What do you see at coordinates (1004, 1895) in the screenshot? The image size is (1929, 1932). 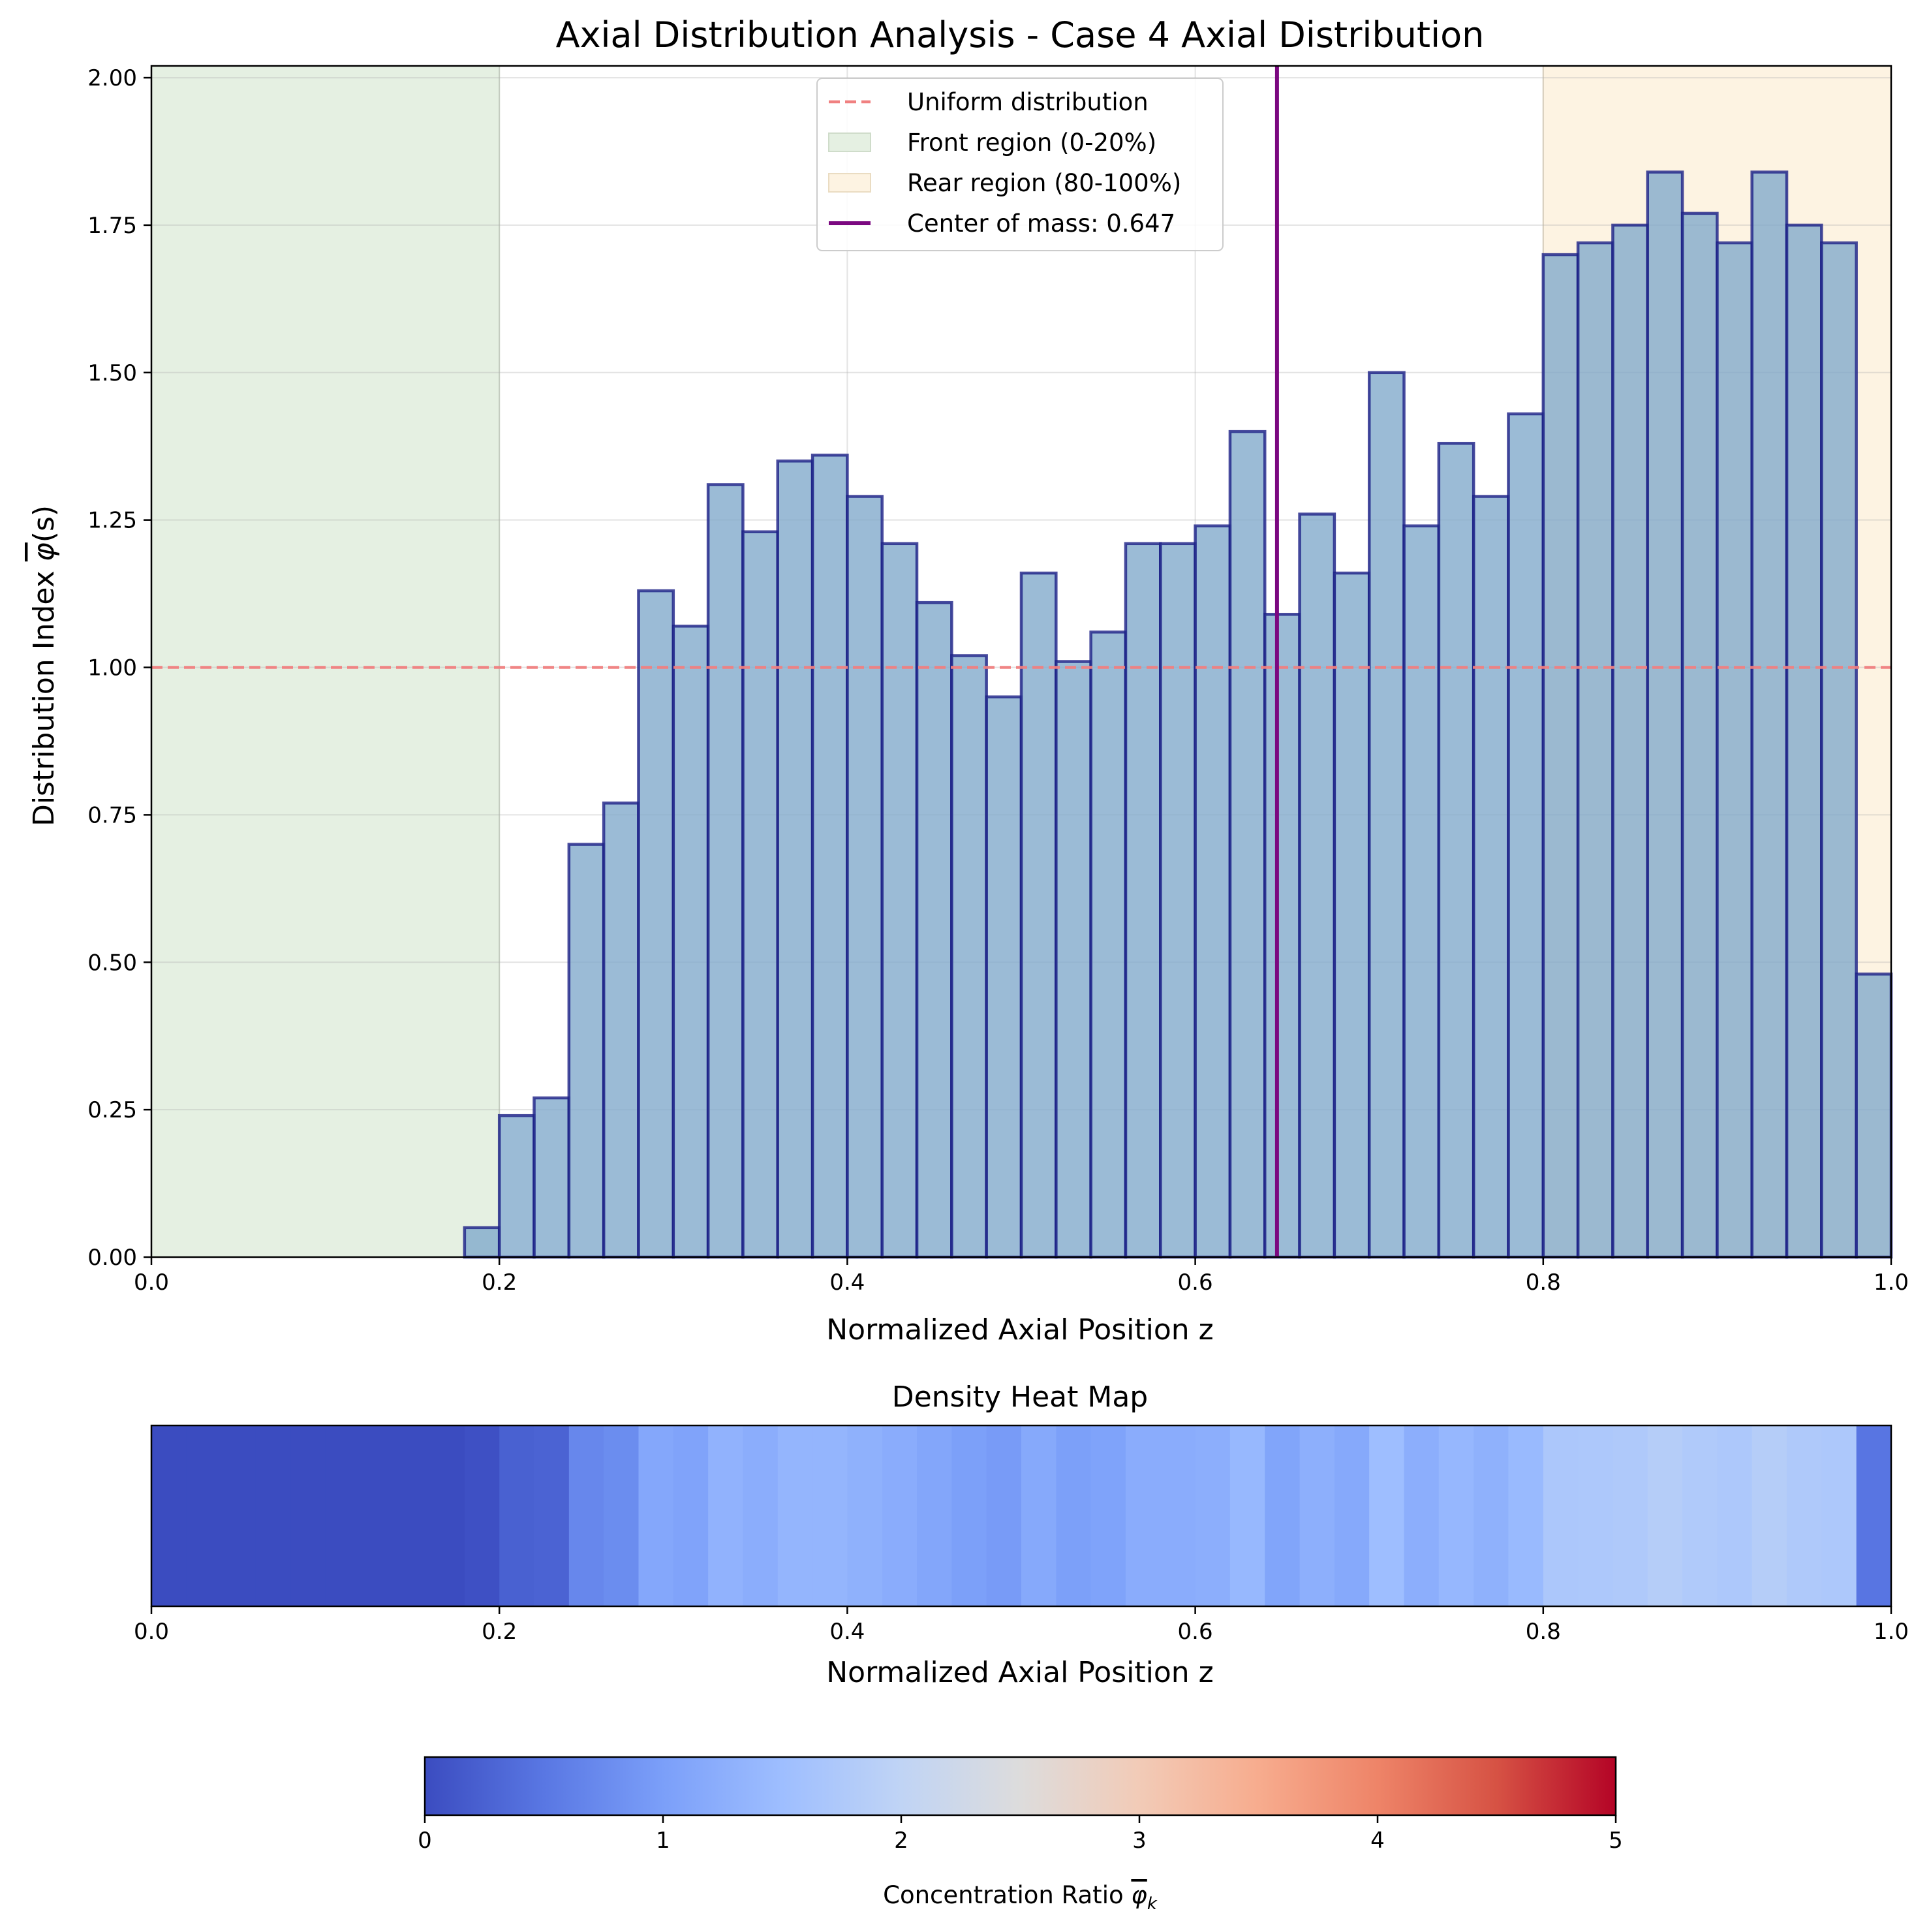 I see `colorbar-label-text: Concentration Ratio` at bounding box center [1004, 1895].